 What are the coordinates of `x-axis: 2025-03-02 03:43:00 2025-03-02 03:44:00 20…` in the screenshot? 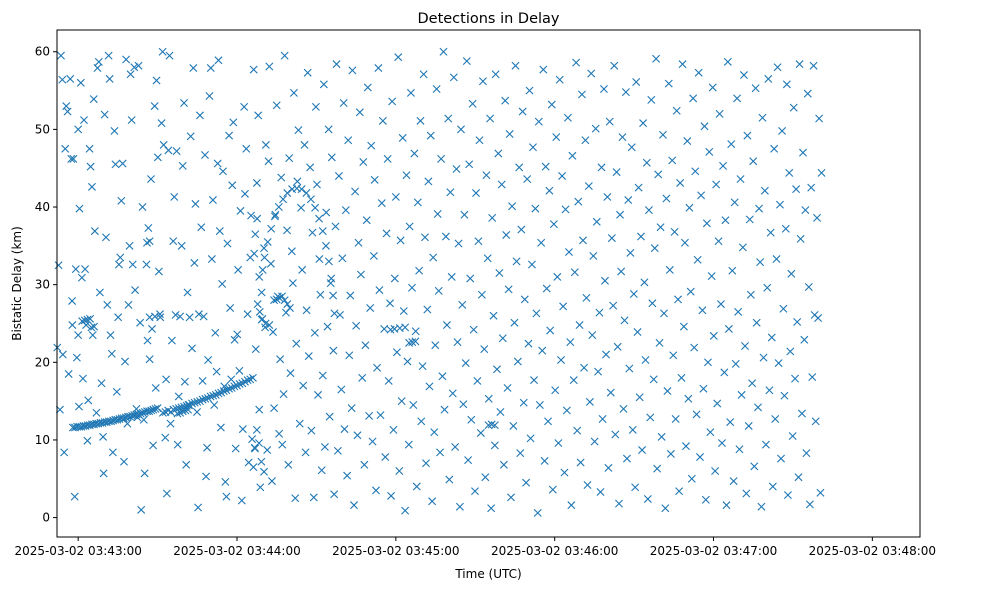 It's located at (475, 547).